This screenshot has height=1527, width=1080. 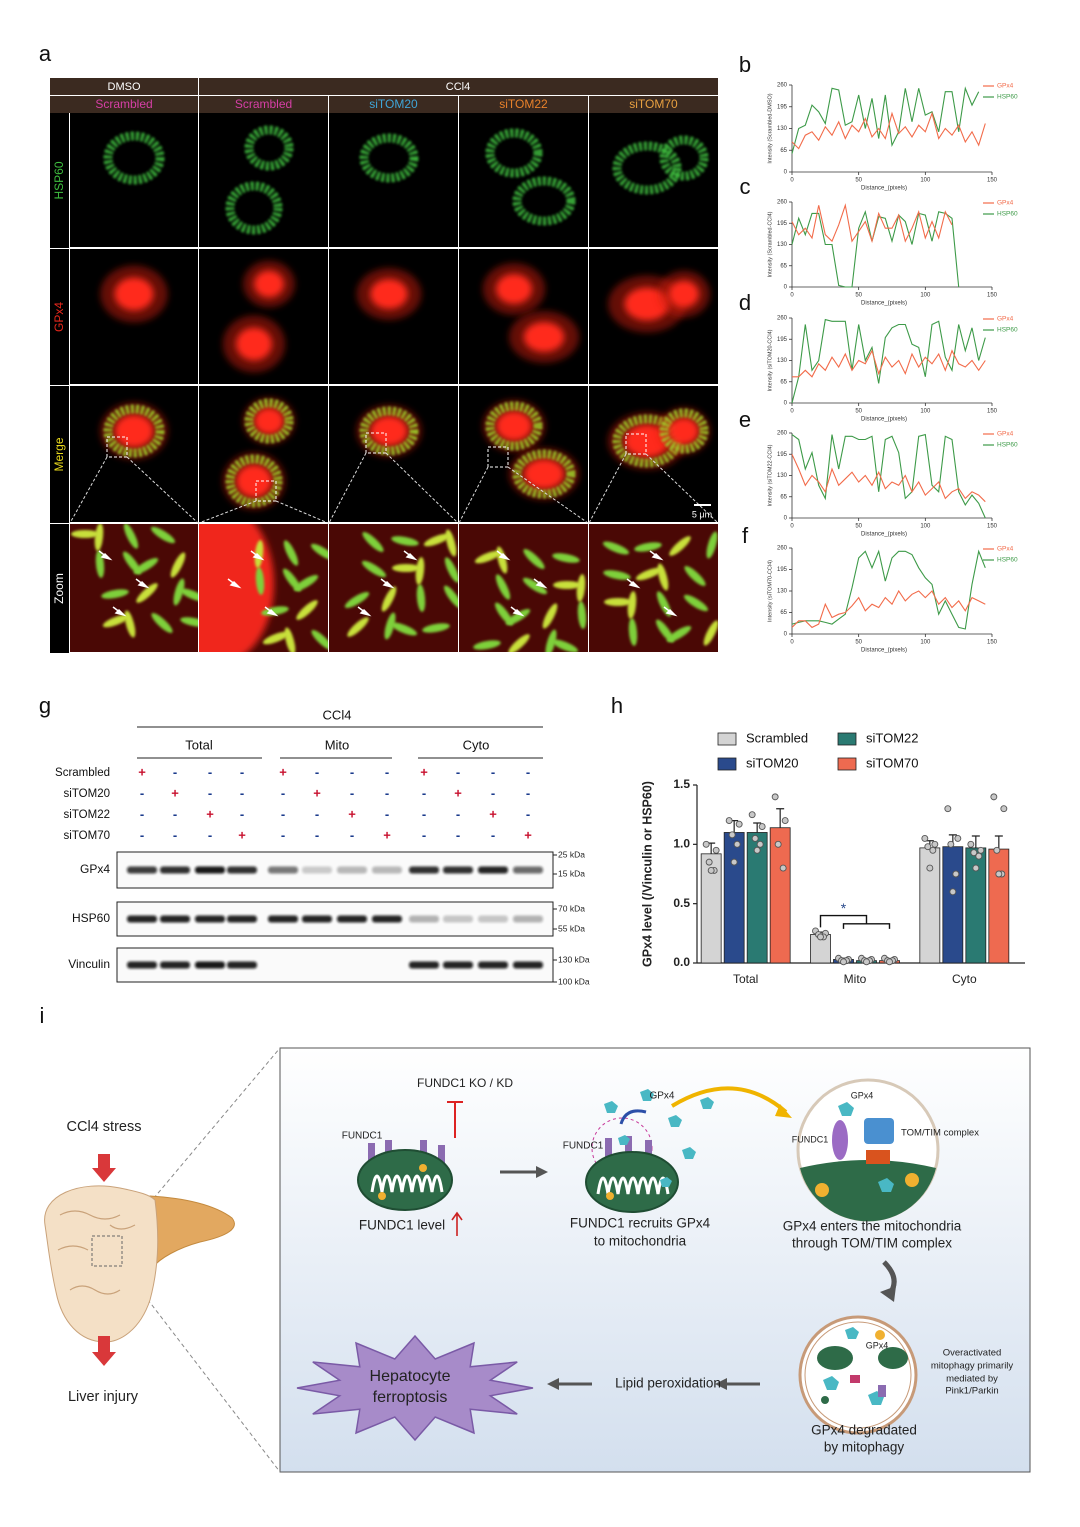 I want to click on row-label: GPx4, so click(x=59, y=317).